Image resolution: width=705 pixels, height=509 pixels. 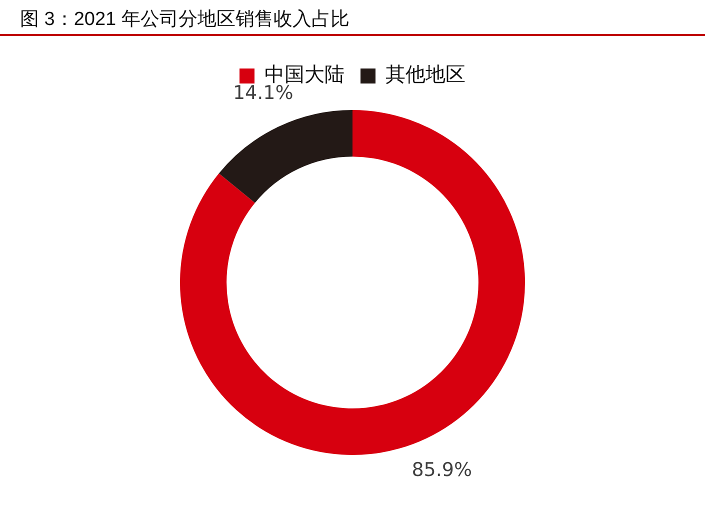 What do you see at coordinates (185, 20) in the screenshot?
I see `chart-title: 图 3：2021 年公司分地区销售收入占比` at bounding box center [185, 20].